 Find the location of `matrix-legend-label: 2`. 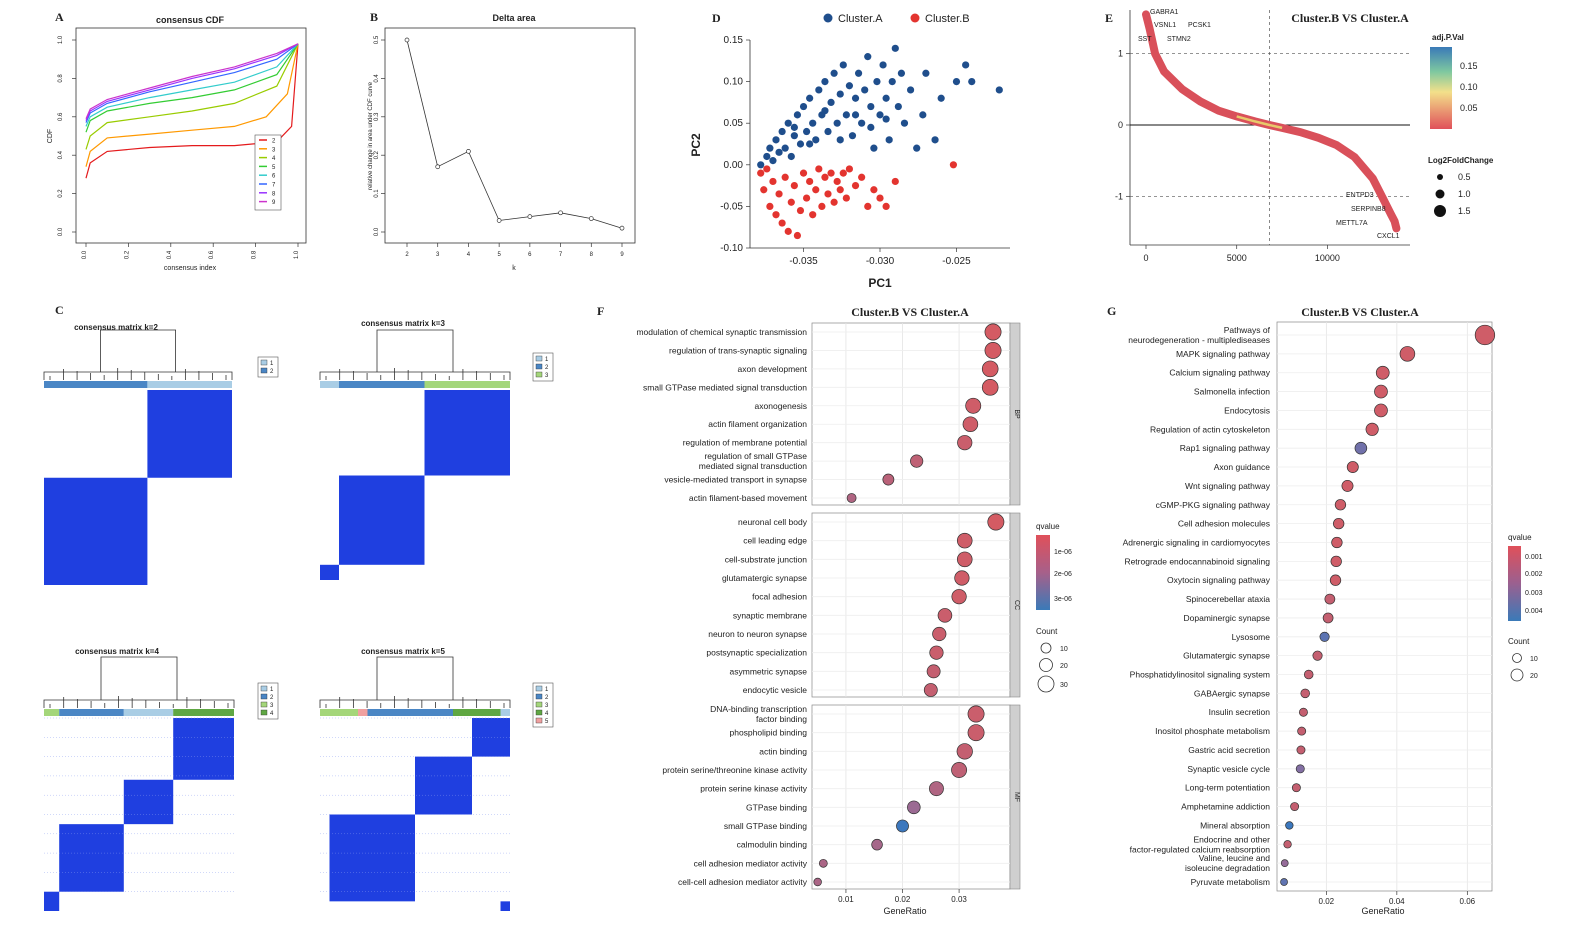

matrix-legend-label: 2 is located at coordinates (272, 372).